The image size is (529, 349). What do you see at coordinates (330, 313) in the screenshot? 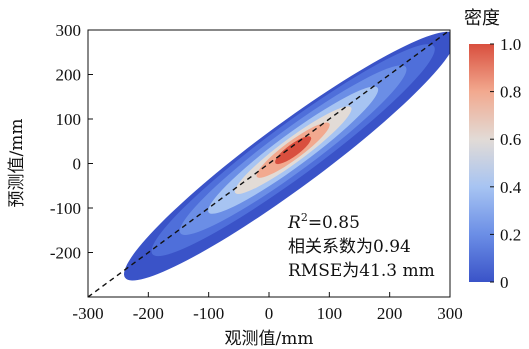
I see `x-tick-label: 100` at bounding box center [330, 313].